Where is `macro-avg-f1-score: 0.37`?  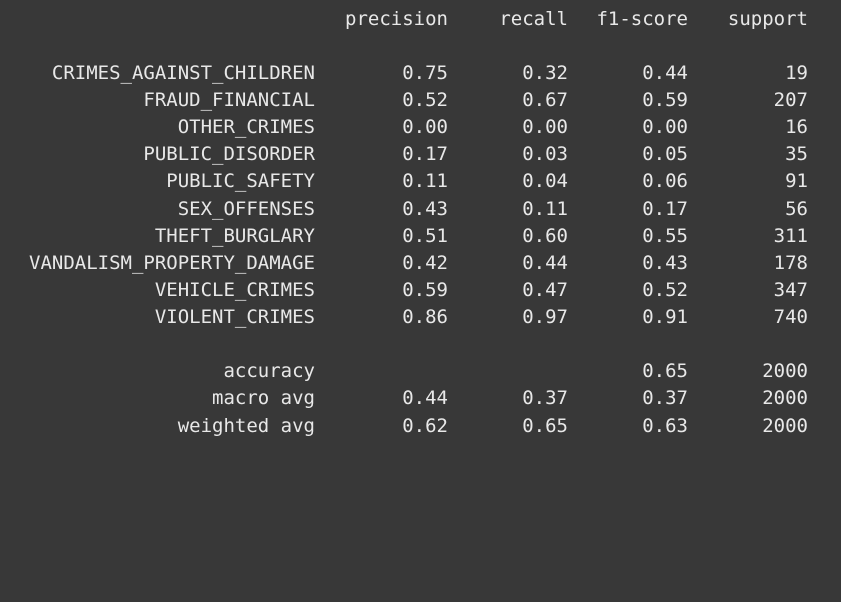 macro-avg-f1-score: 0.37 is located at coordinates (665, 398).